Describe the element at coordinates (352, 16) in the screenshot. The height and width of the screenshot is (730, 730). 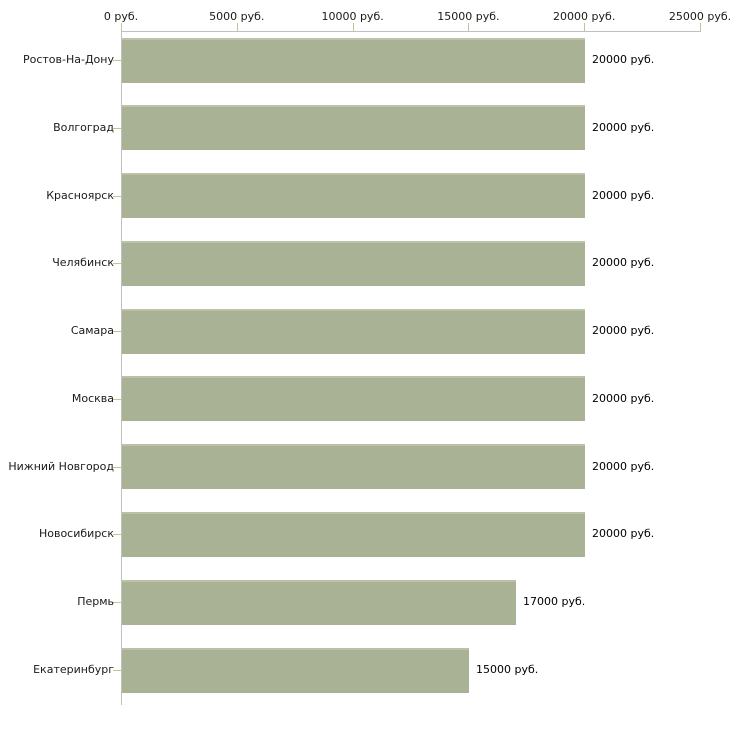
I see `x-axis-tick-label: 10000 руб.` at that location.